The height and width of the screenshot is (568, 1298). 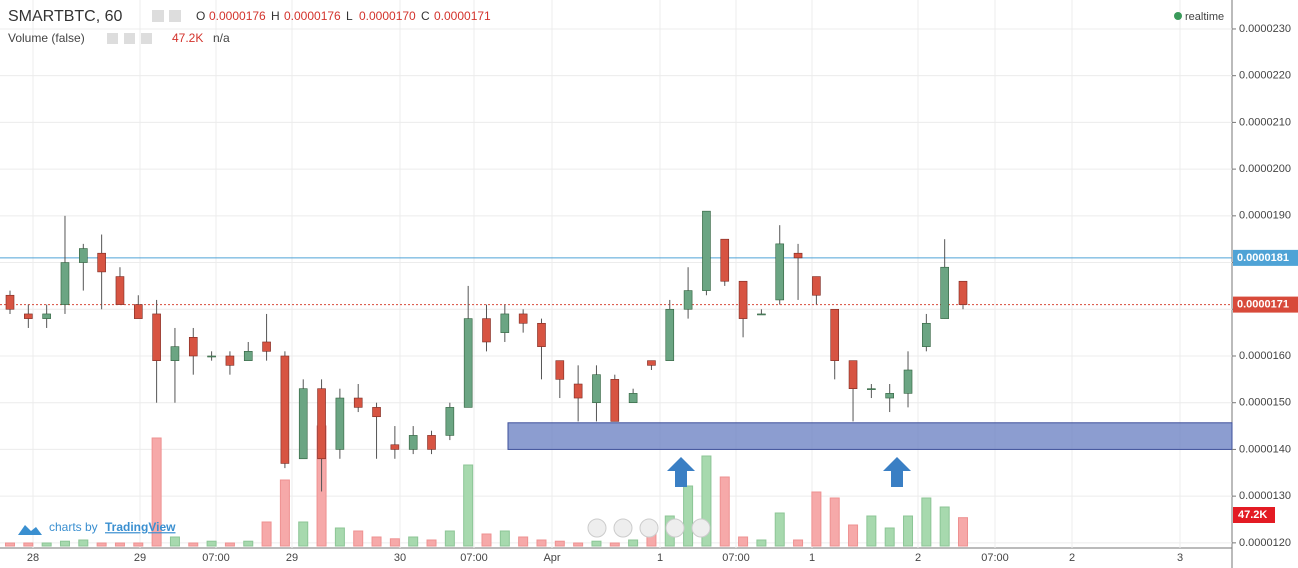 What do you see at coordinates (1265, 496) in the screenshot?
I see `y-tick-label: 0.0000130` at bounding box center [1265, 496].